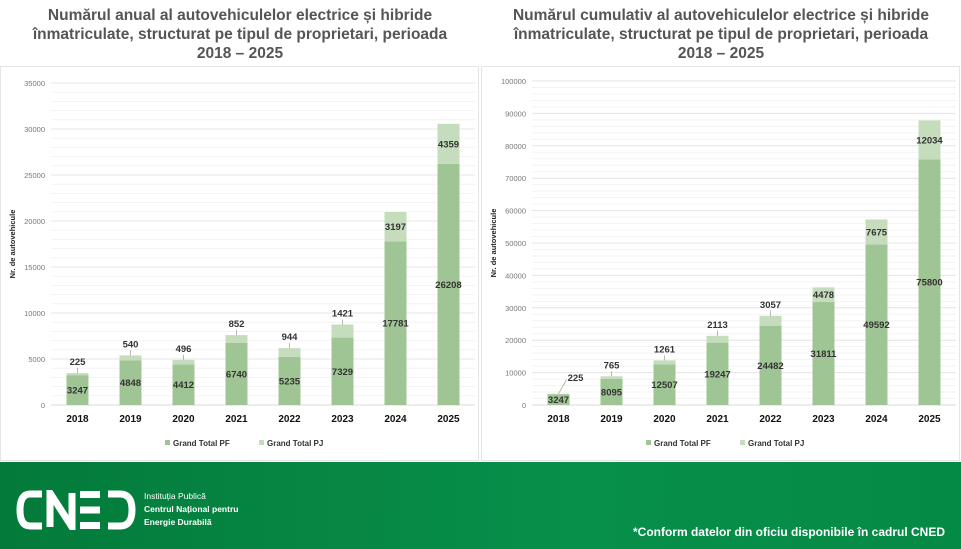 The image size is (961, 549). I want to click on data-label-pf: 75800, so click(929, 283).